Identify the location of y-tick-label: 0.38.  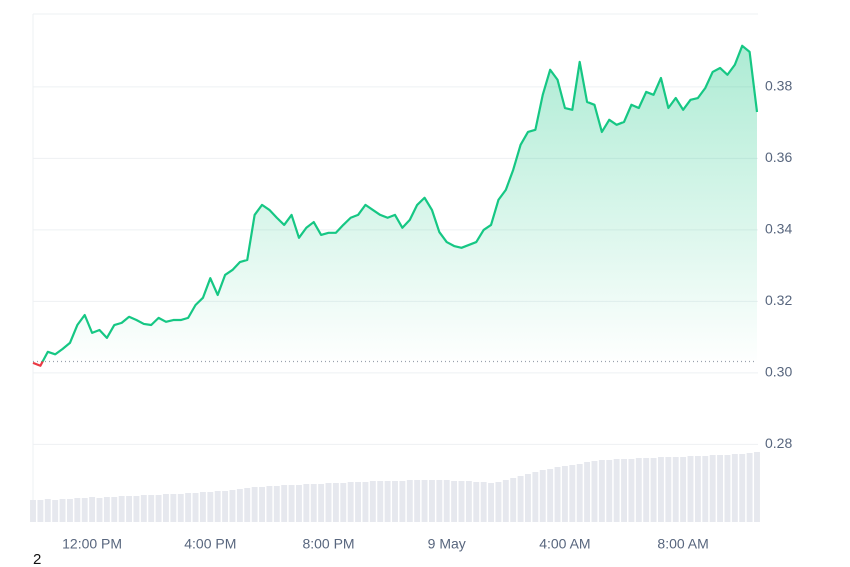
(778, 86).